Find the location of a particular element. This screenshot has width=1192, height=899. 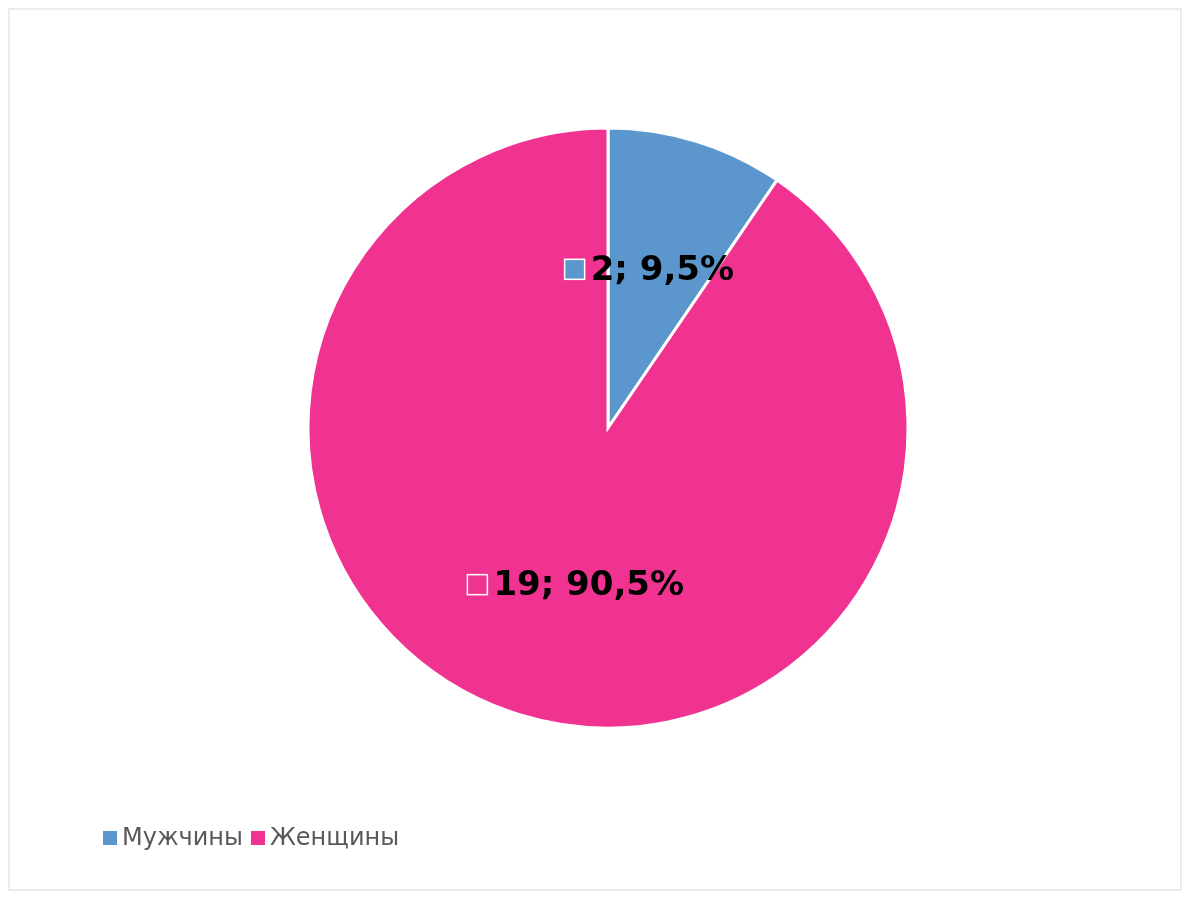

legend-label: Мужчины is located at coordinates (182, 837).